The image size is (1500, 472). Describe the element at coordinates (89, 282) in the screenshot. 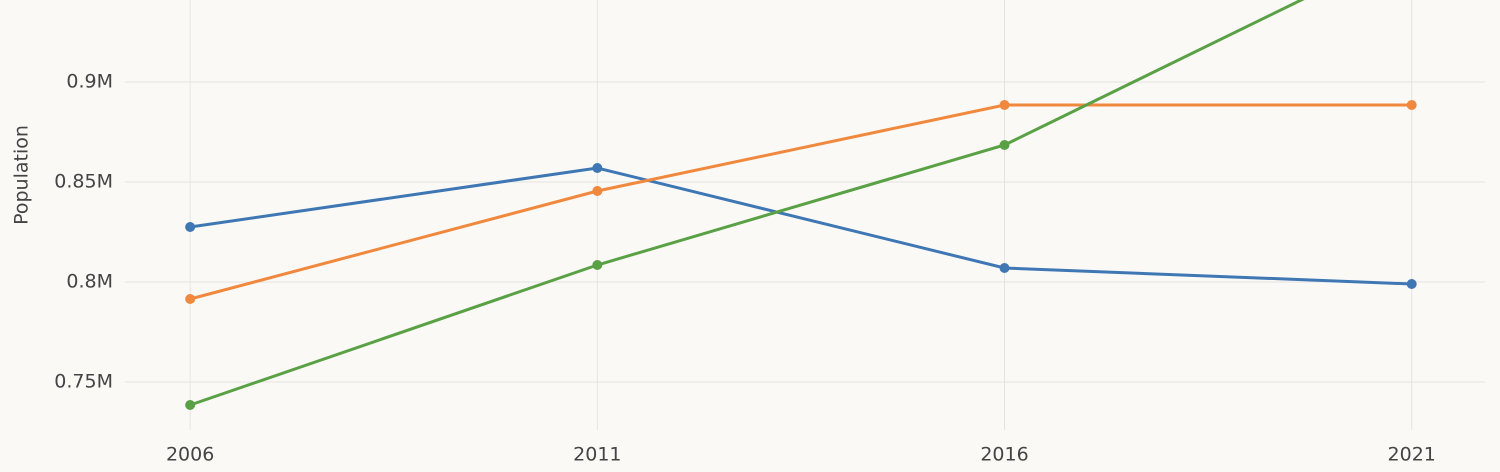

I see `y-tick-label: 0.8M` at that location.